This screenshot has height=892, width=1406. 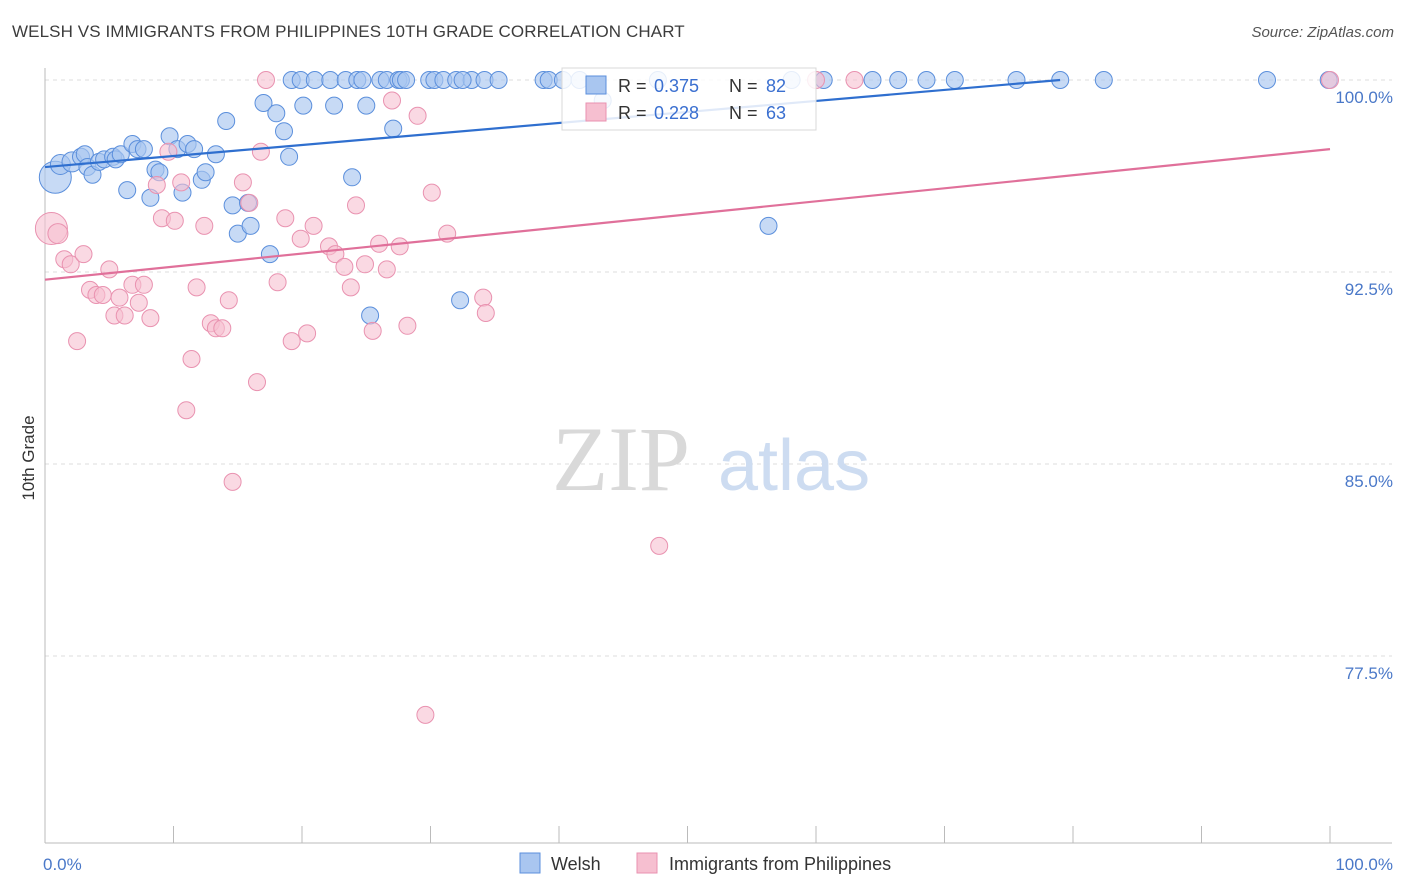 I want to click on watermark-atlas: atlas, so click(x=794, y=466).